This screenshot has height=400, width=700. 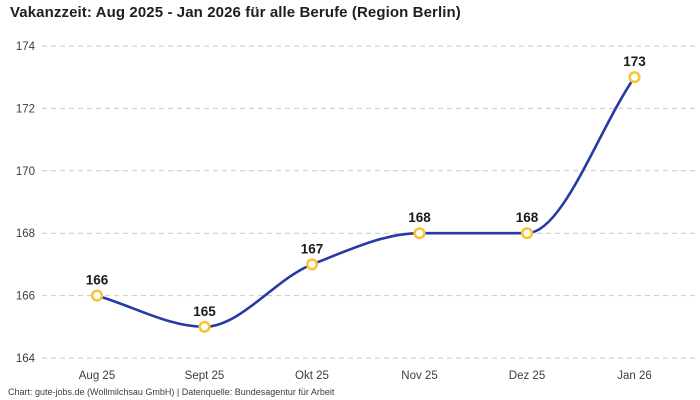 What do you see at coordinates (527, 376) in the screenshot?
I see `x-axis-tick-label: Dez 25` at bounding box center [527, 376].